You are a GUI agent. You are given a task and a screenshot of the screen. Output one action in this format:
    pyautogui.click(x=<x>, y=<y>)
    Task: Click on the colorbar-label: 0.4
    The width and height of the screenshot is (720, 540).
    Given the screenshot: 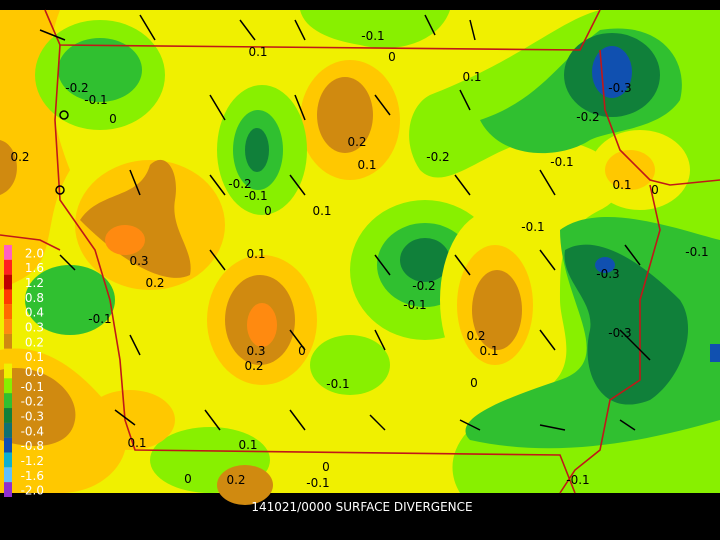 What is the action you would take?
    pyautogui.click(x=34, y=313)
    